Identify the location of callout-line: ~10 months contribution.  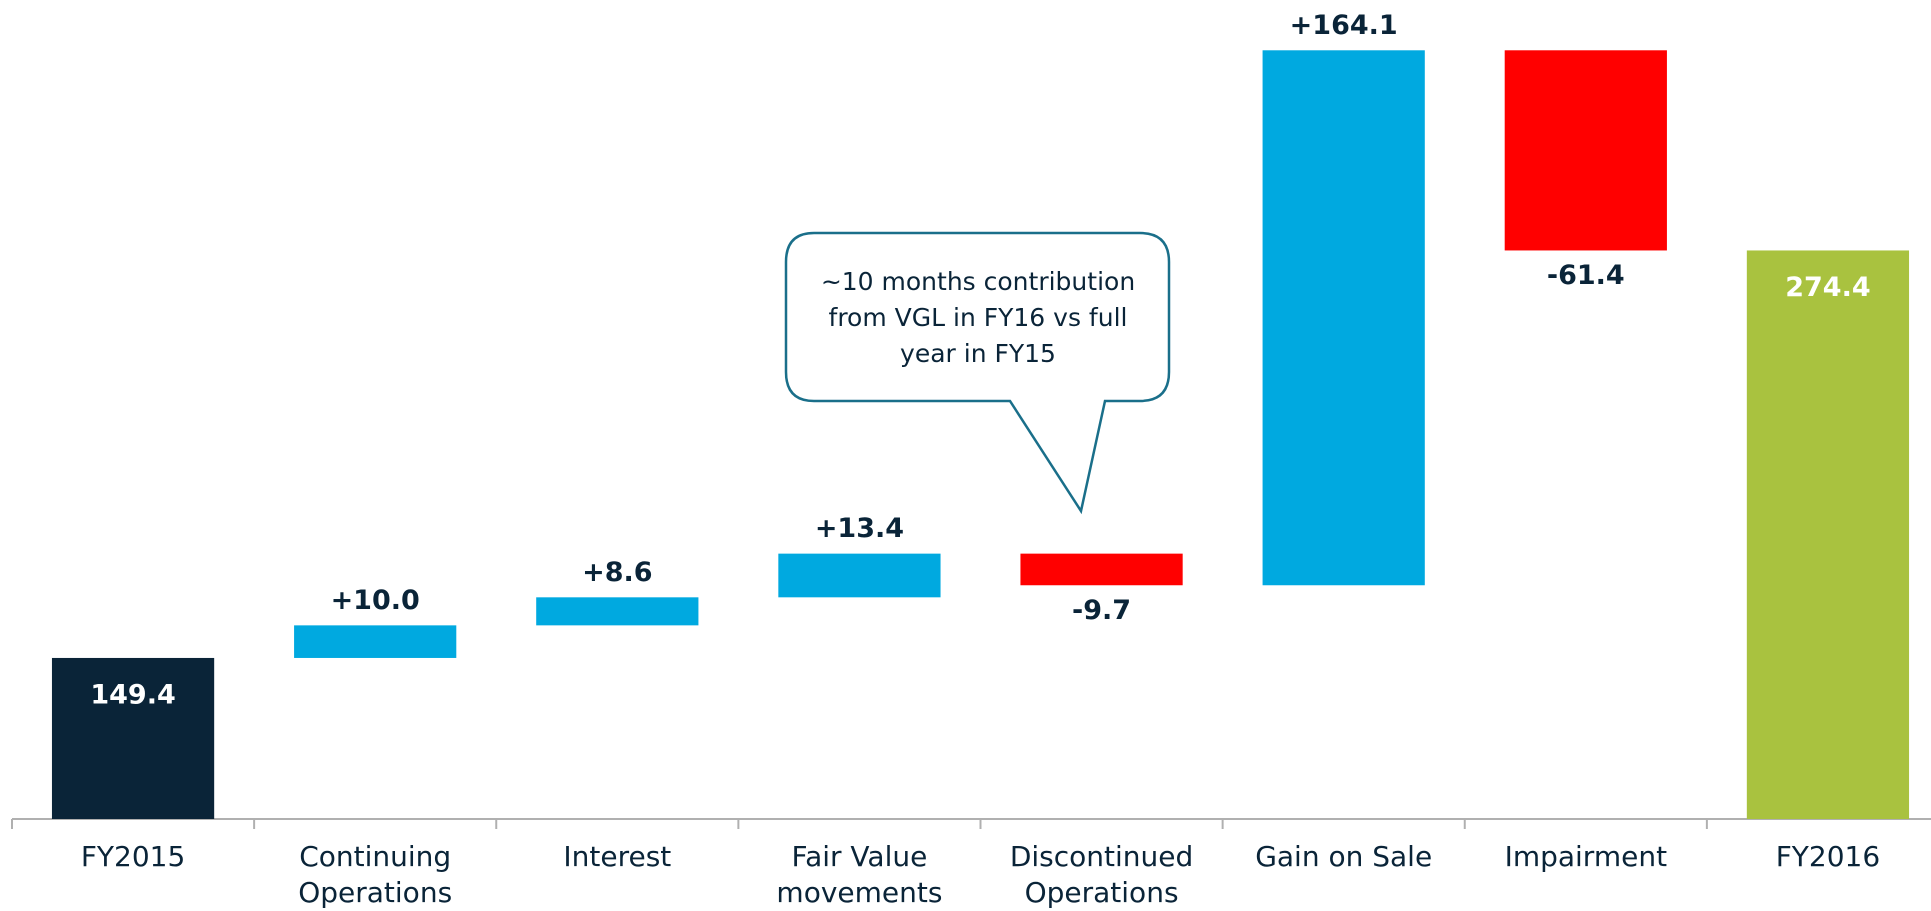
(978, 281).